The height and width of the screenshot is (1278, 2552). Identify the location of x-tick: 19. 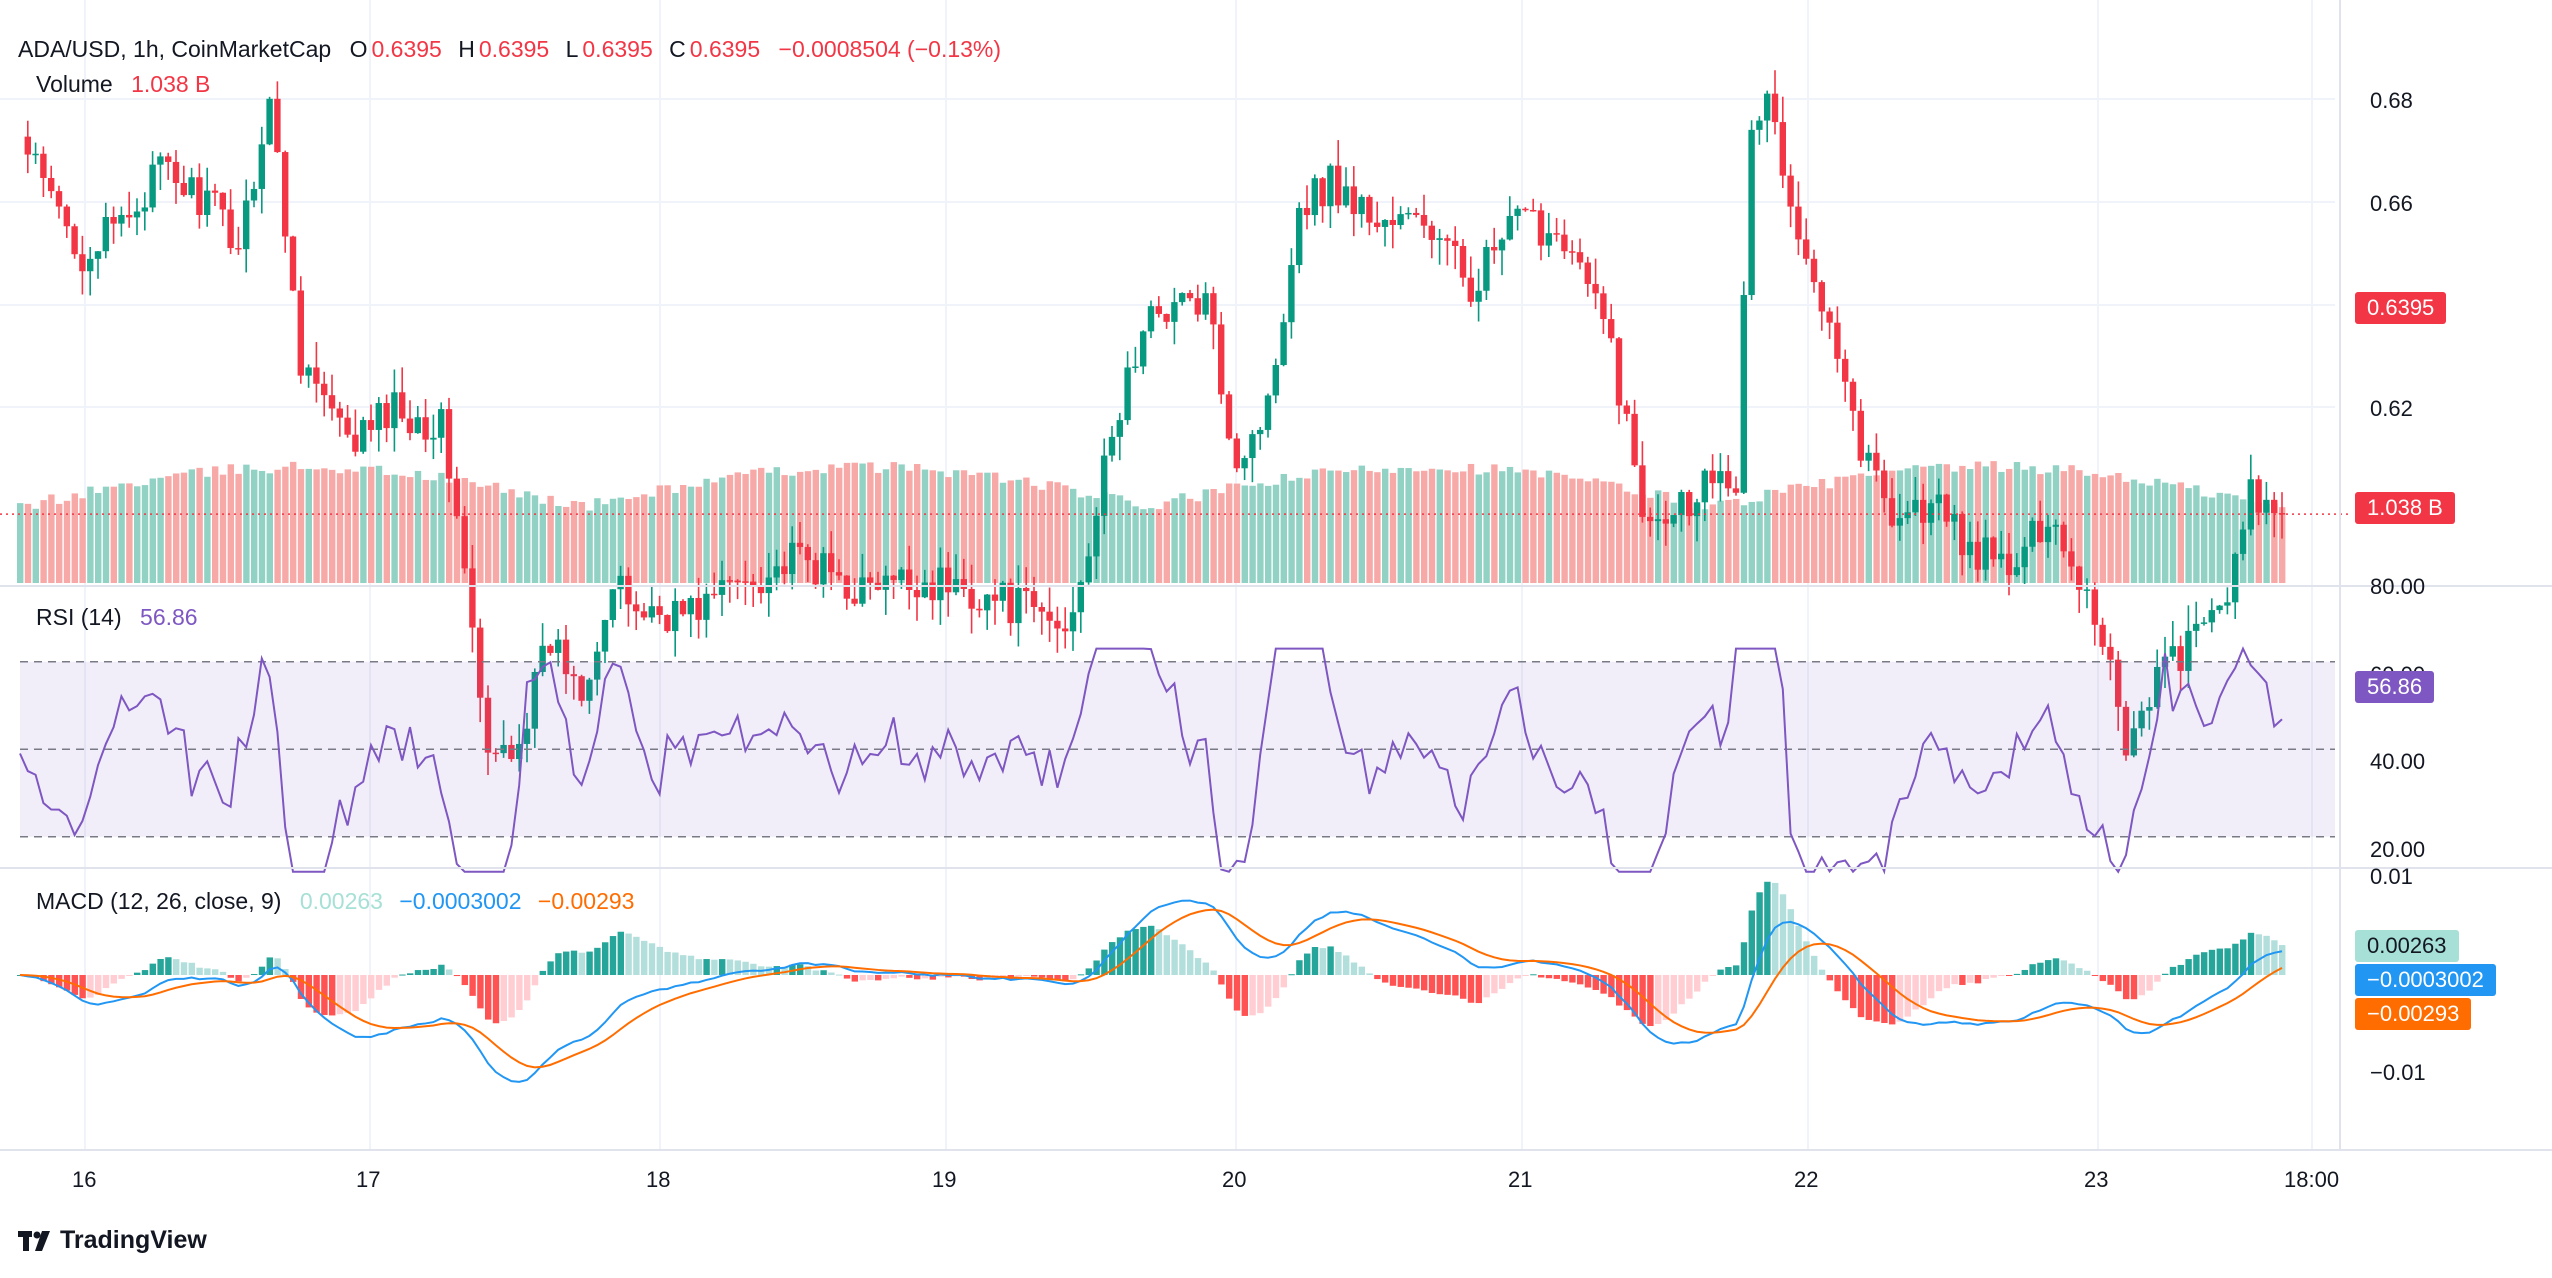
(944, 1179).